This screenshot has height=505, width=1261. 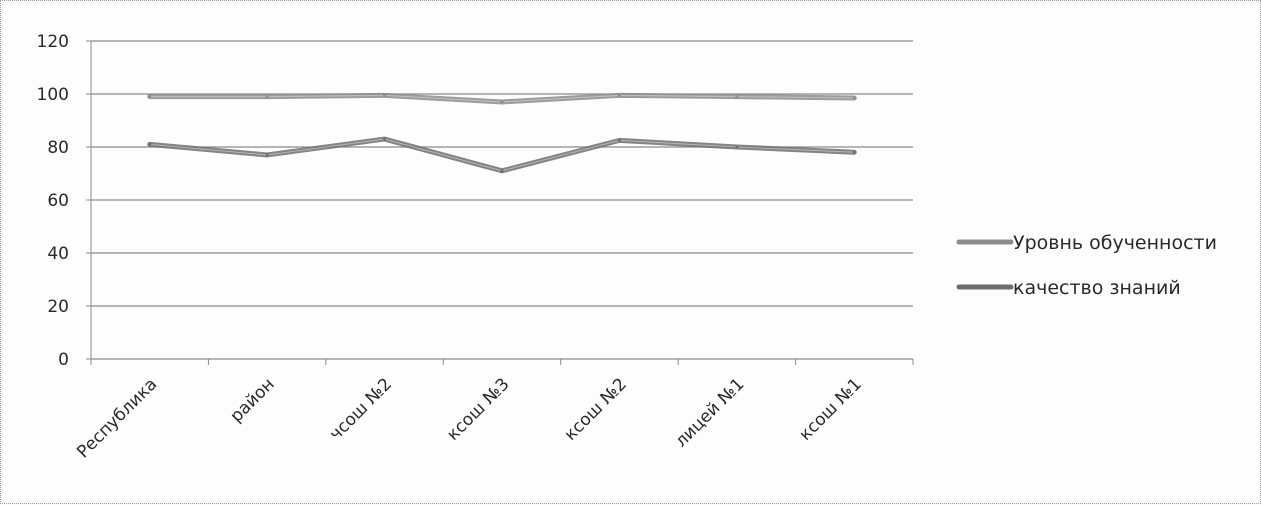 What do you see at coordinates (478, 409) in the screenshot?
I see `x-tick-label: ксош №3` at bounding box center [478, 409].